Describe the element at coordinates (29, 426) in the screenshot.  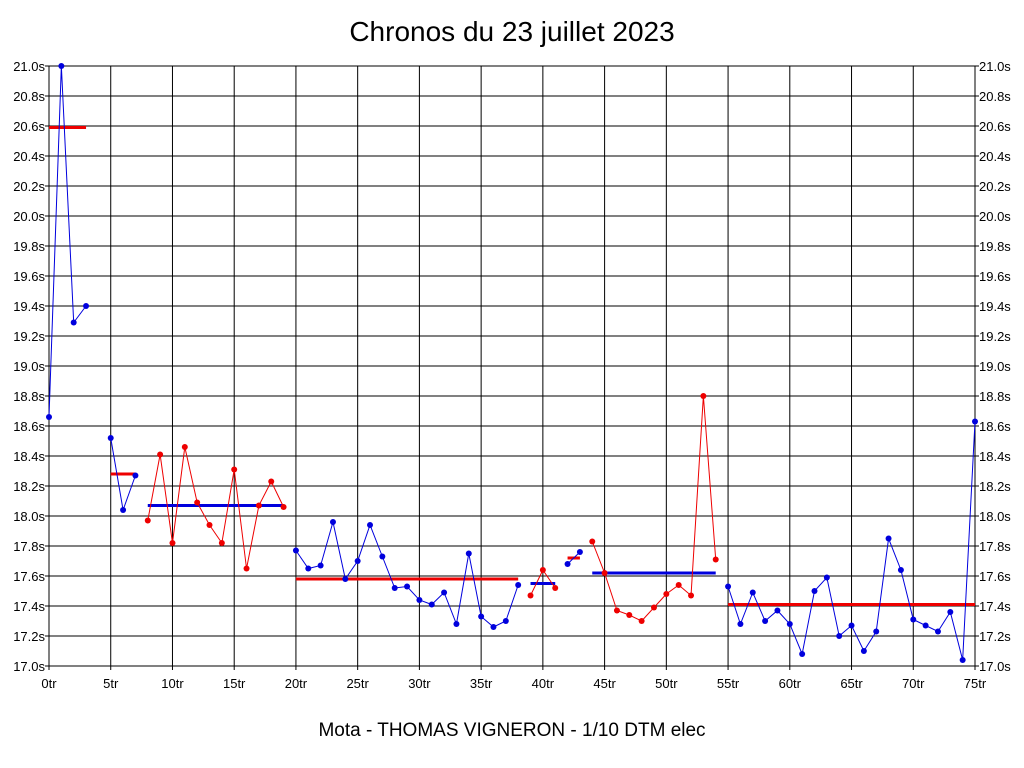
I see `y-tick-label: 18.6s` at that location.